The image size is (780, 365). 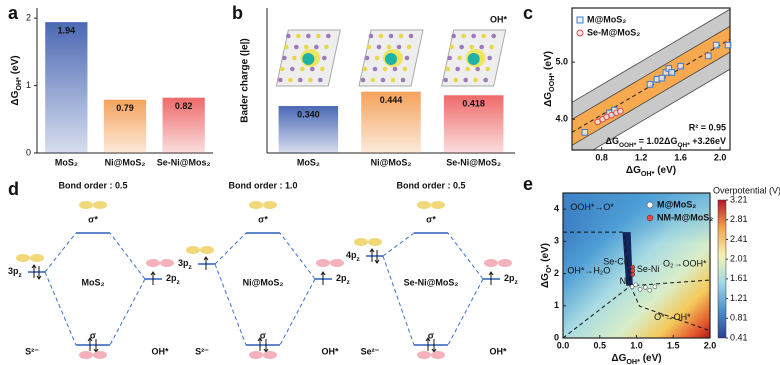 I want to click on colorbar-tick-label: 1.21, so click(x=739, y=298).